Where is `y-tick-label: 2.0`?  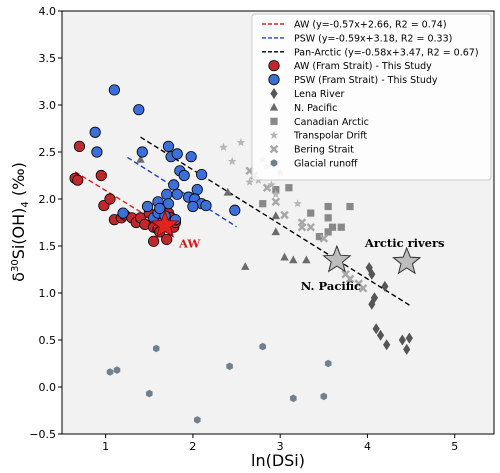
y-tick-label: 2.0 is located at coordinates (48, 199).